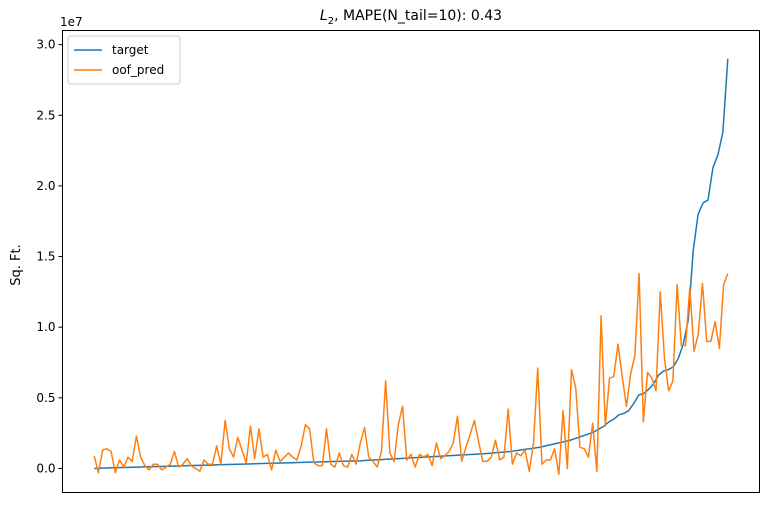 This screenshot has width=768, height=512. I want to click on y-tick-label: 2.0, so click(45, 186).